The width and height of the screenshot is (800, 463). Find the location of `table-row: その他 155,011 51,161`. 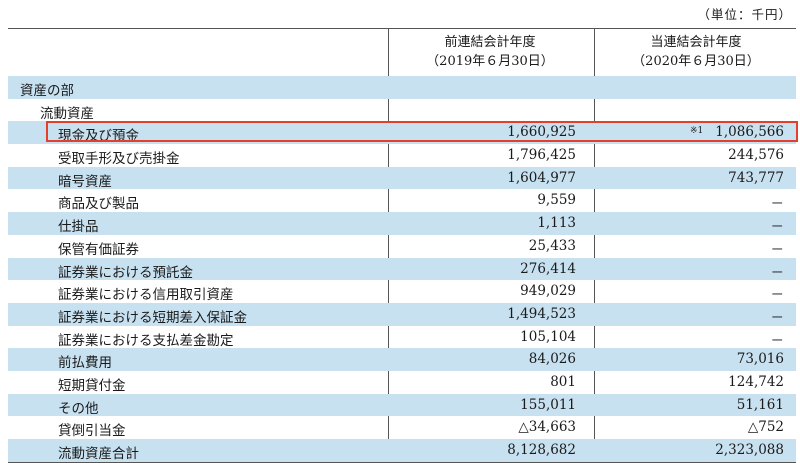

table-row: その他 155,011 51,161 is located at coordinates (402, 405).